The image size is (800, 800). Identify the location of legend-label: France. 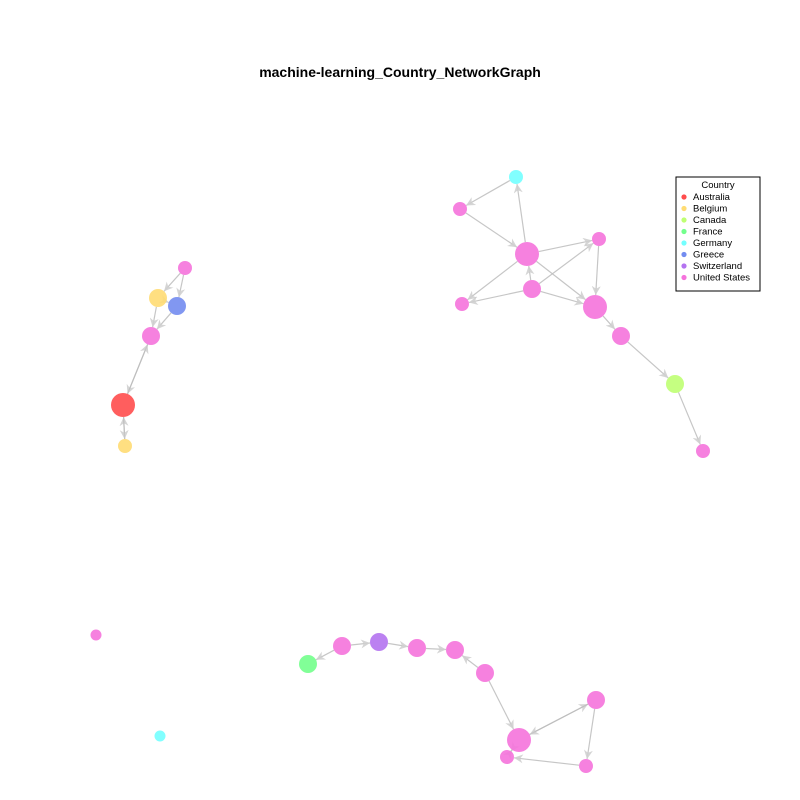
(708, 232).